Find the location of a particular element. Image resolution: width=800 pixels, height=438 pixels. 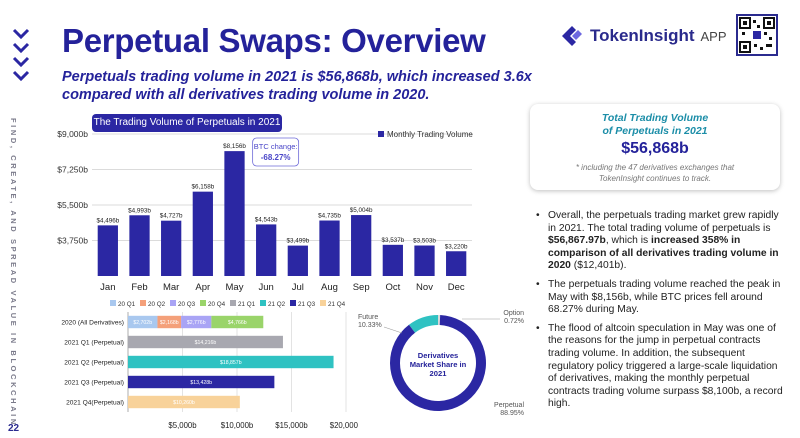

row-label: 2020 (All Derivatives) is located at coordinates (92, 323).